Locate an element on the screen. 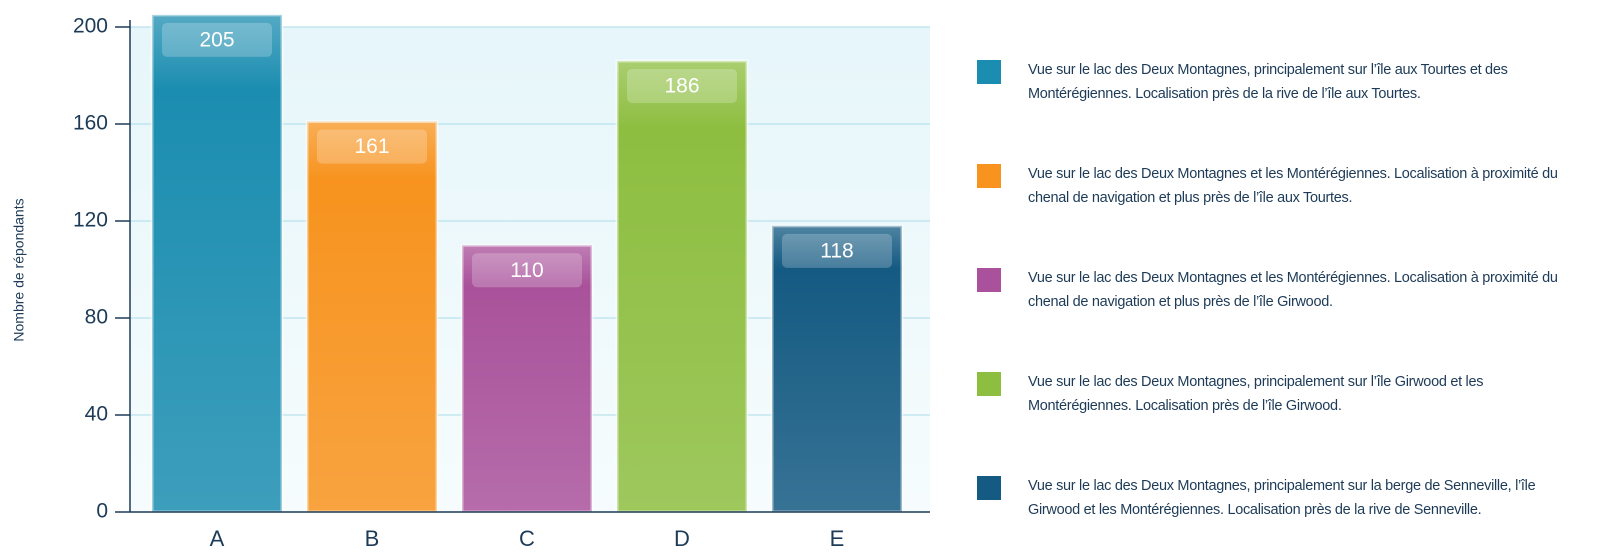 This screenshot has height=555, width=1602. y-tick-label: 160 is located at coordinates (90, 123).